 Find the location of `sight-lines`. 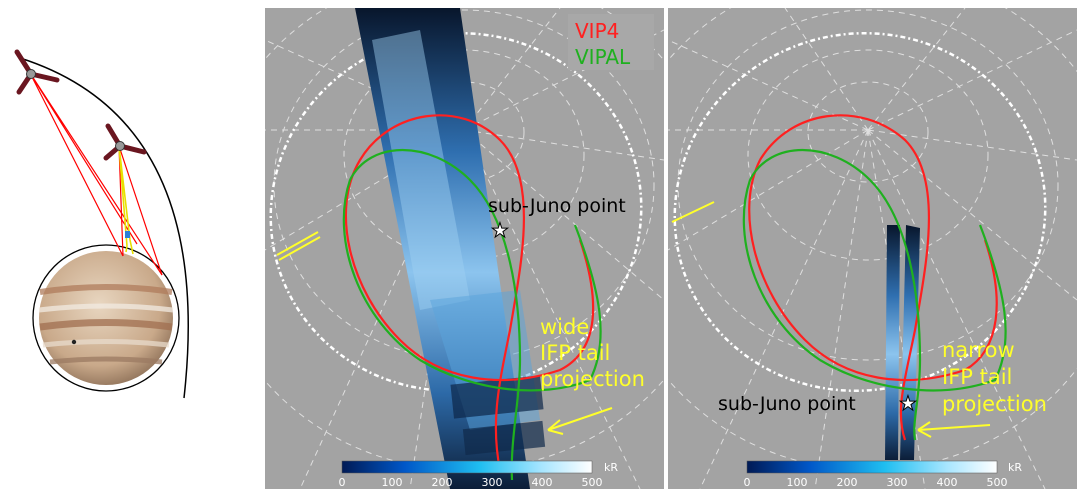

sight-lines is located at coordinates (96, 174).